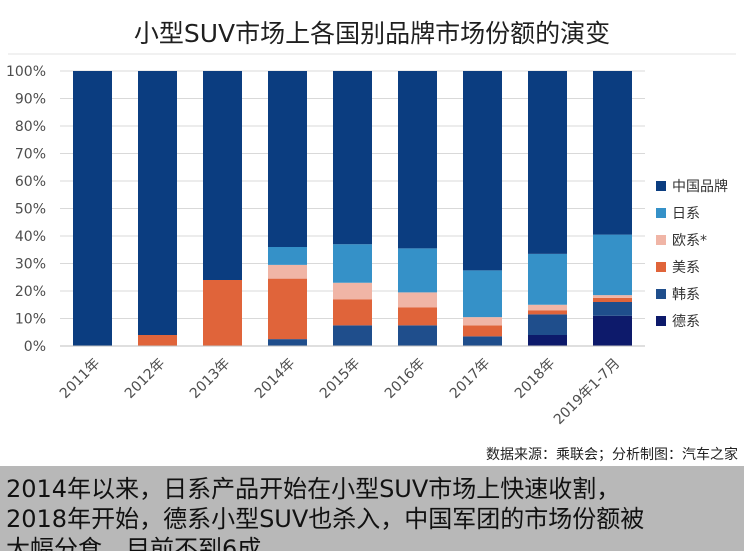  Describe the element at coordinates (30, 320) in the screenshot. I see `y-tick-label: 10%` at that location.